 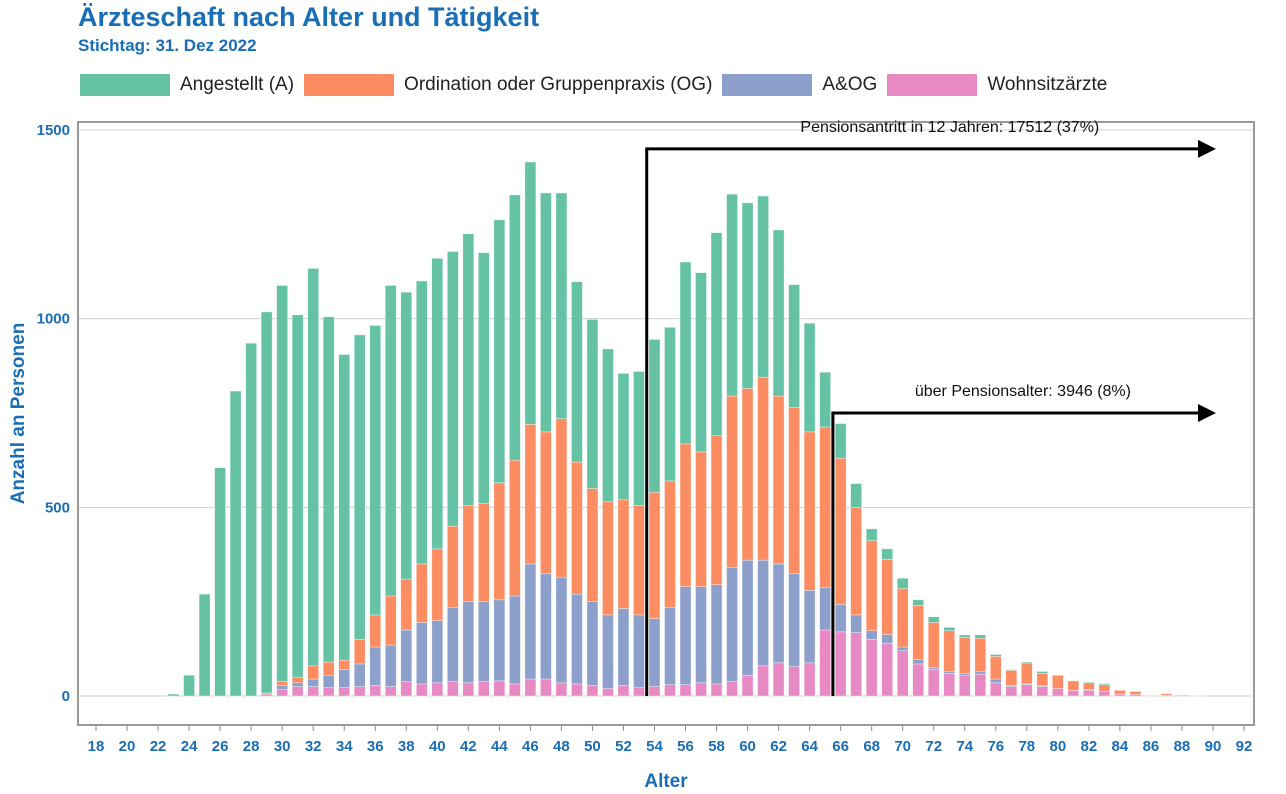 What do you see at coordinates (997, 85) in the screenshot?
I see `legend-item-wohnsitzaerzte: Wohnsitzärzte` at bounding box center [997, 85].